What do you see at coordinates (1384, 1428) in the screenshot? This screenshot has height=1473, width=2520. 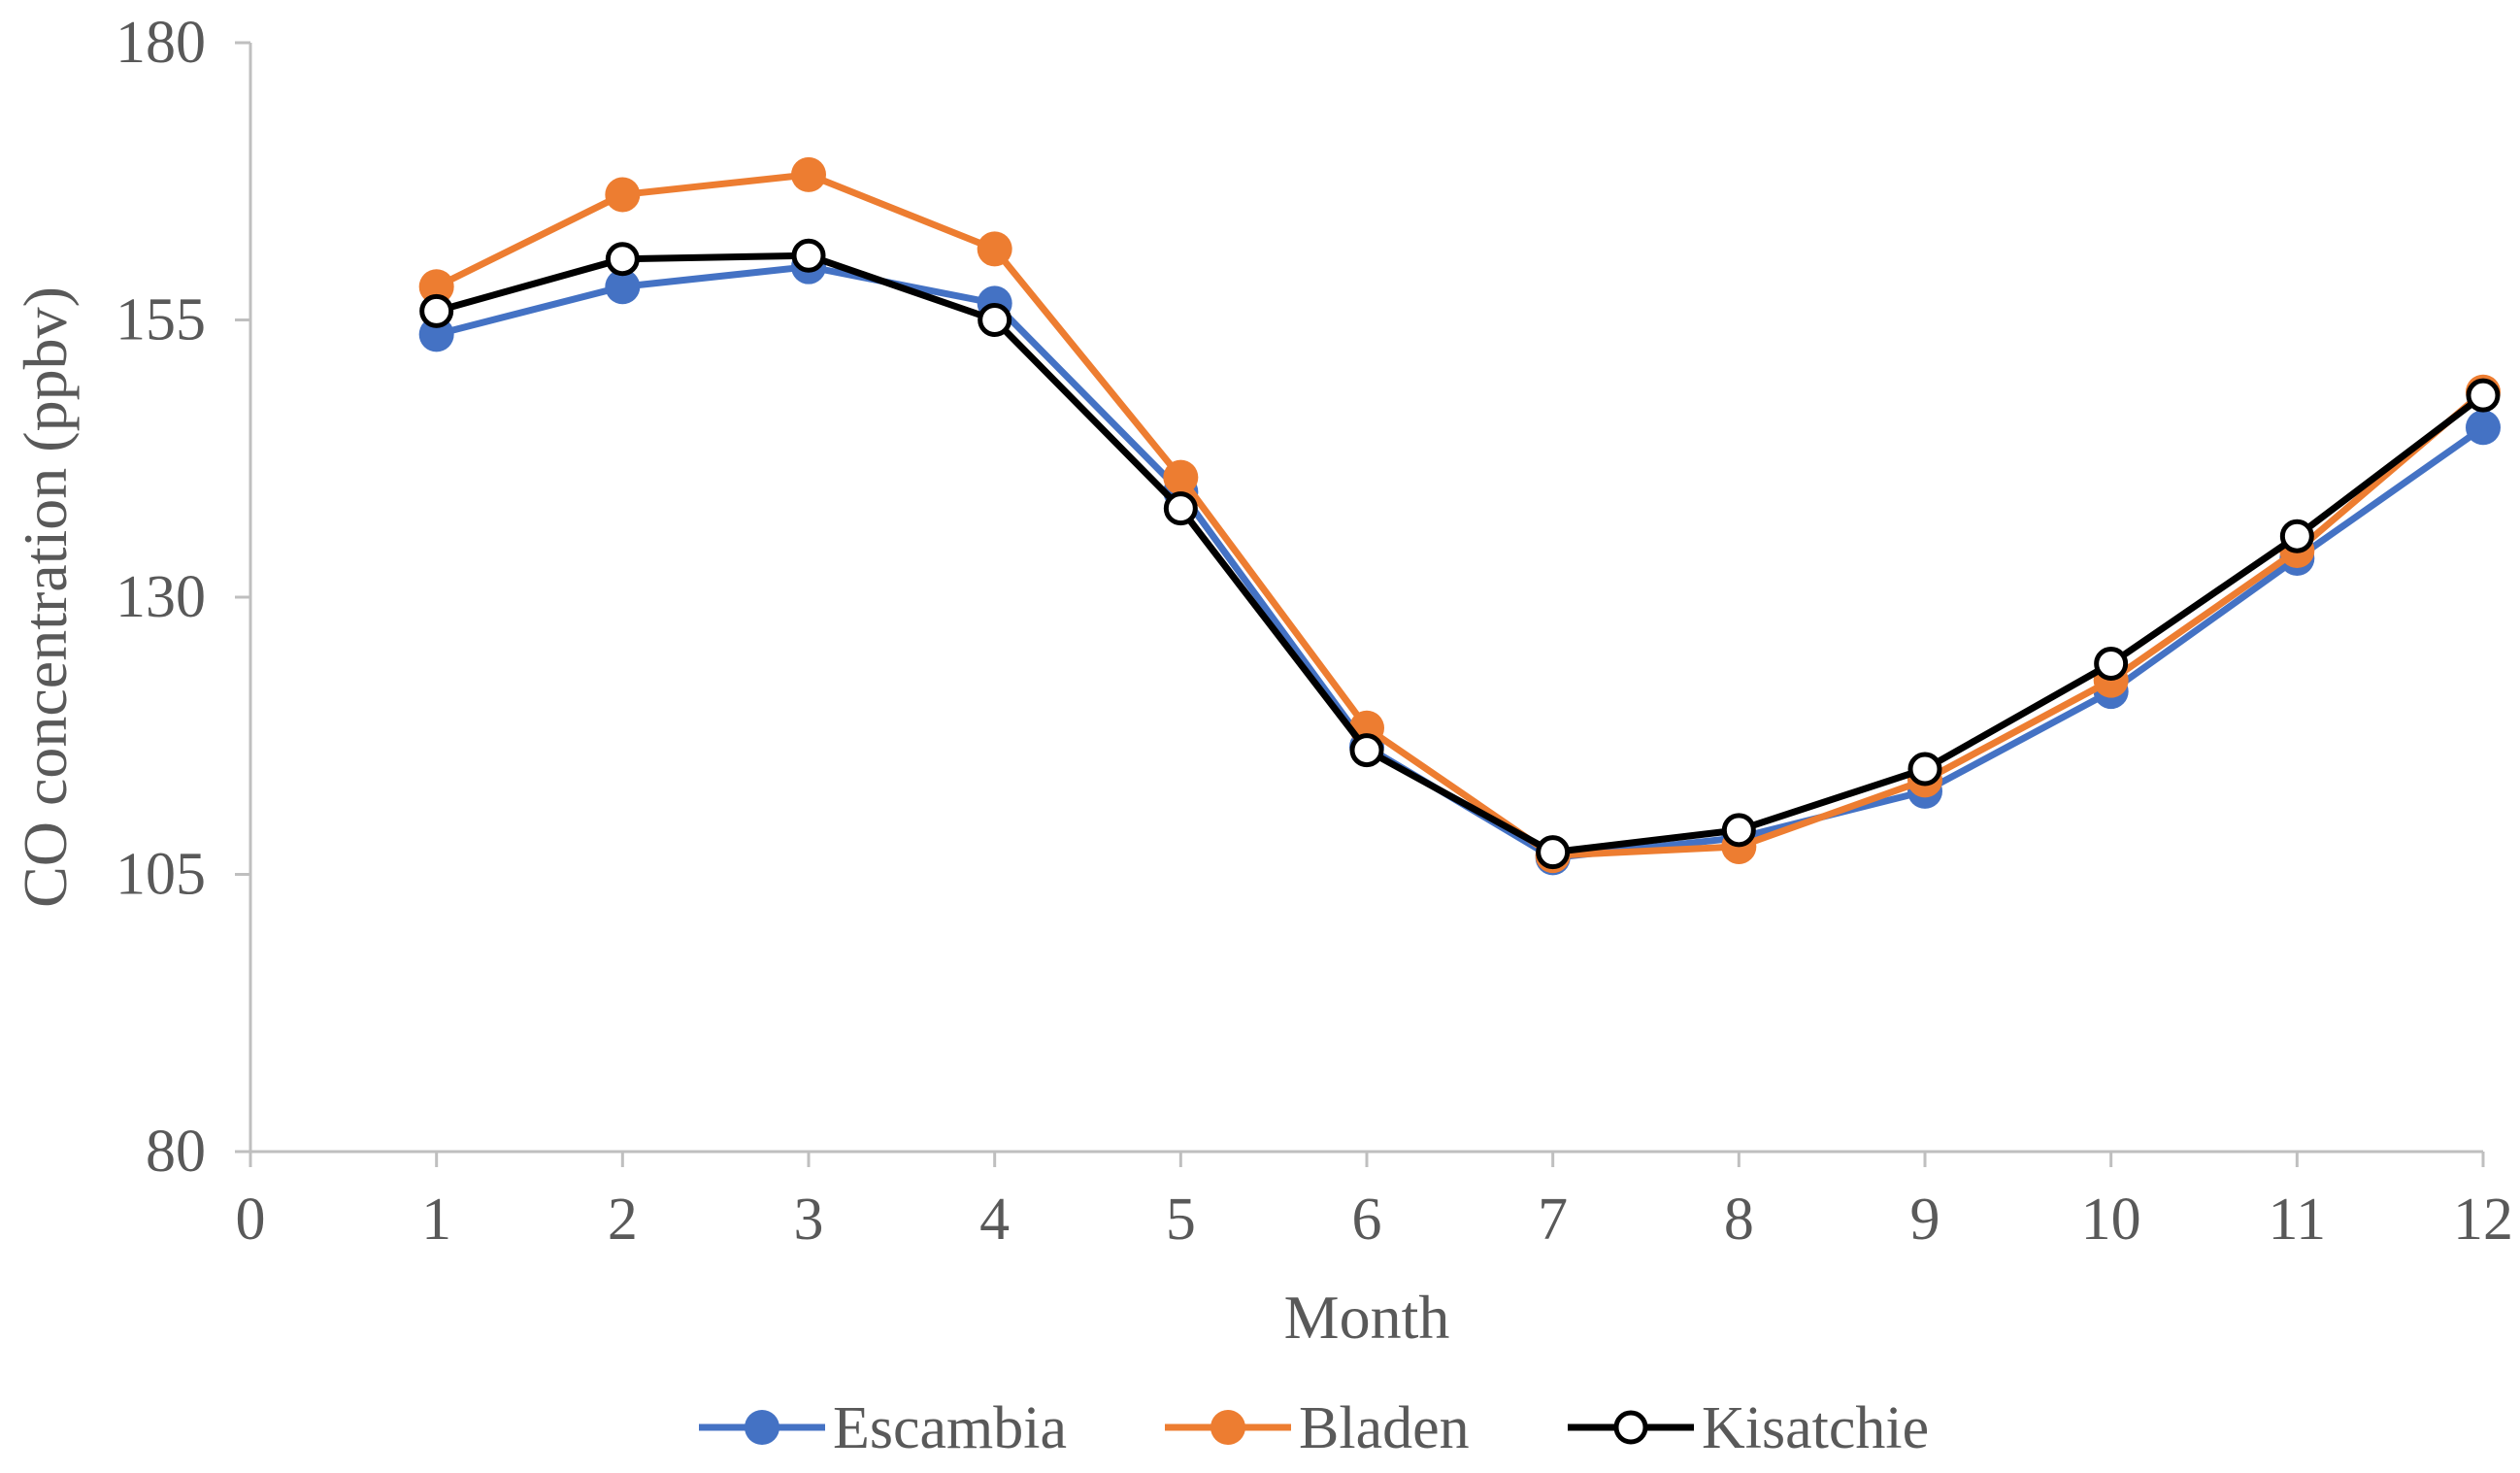 I see `legend-label: Bladen` at bounding box center [1384, 1428].